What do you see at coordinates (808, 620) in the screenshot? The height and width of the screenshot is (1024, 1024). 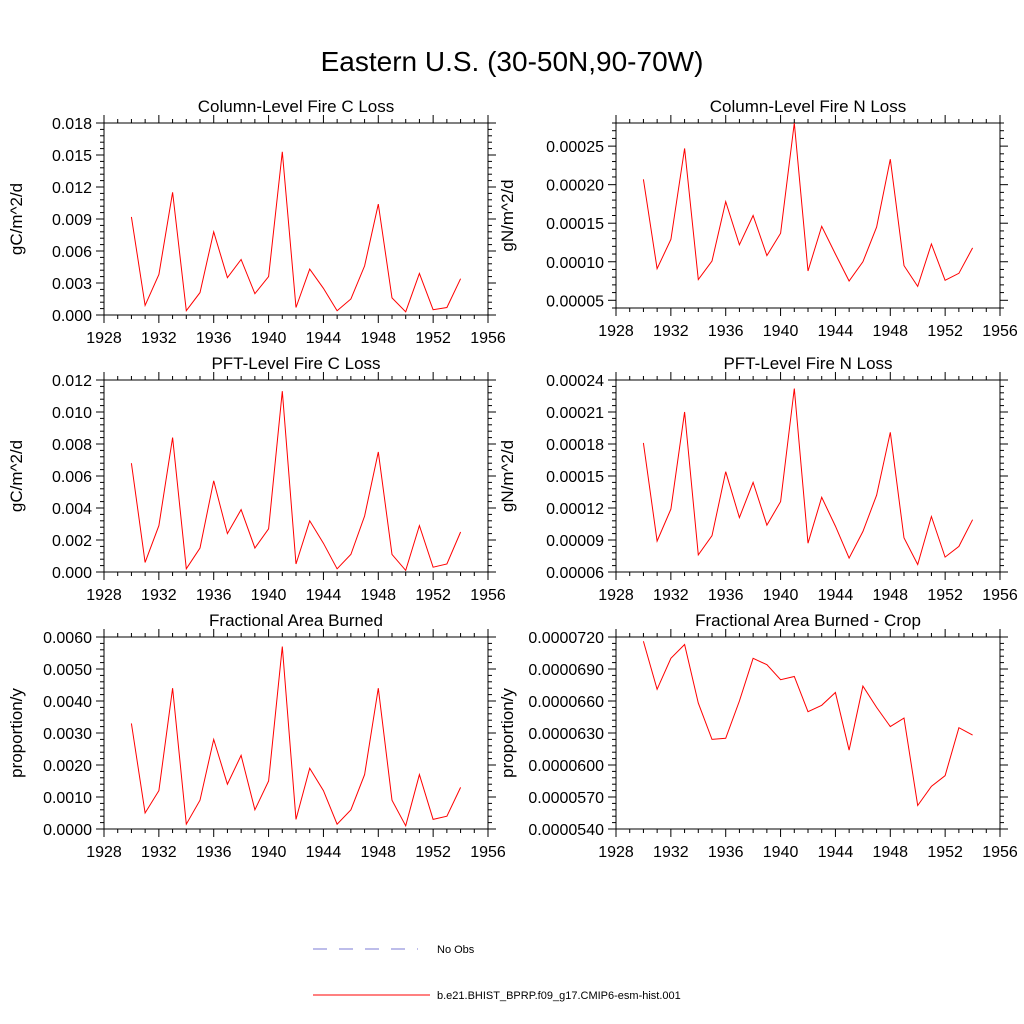 I see `panel-title: Fractional Area Burned - Crop` at bounding box center [808, 620].